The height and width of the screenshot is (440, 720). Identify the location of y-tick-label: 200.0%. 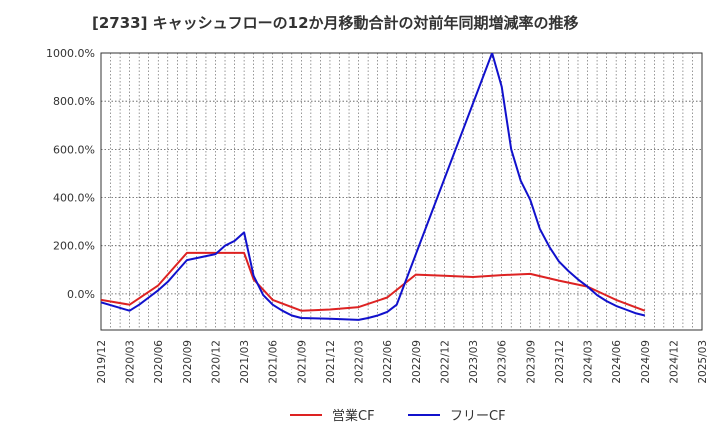
(74, 246).